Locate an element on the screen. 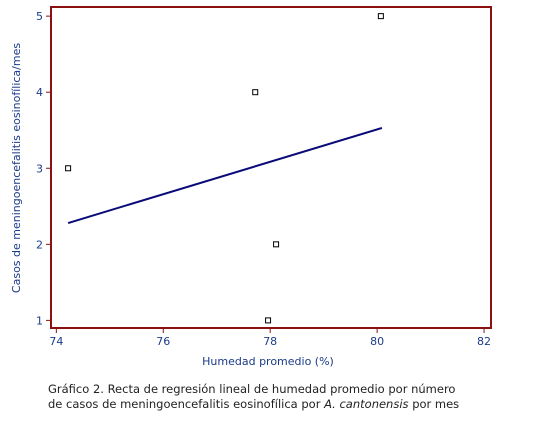  x-tick-label: 76 is located at coordinates (163, 341).